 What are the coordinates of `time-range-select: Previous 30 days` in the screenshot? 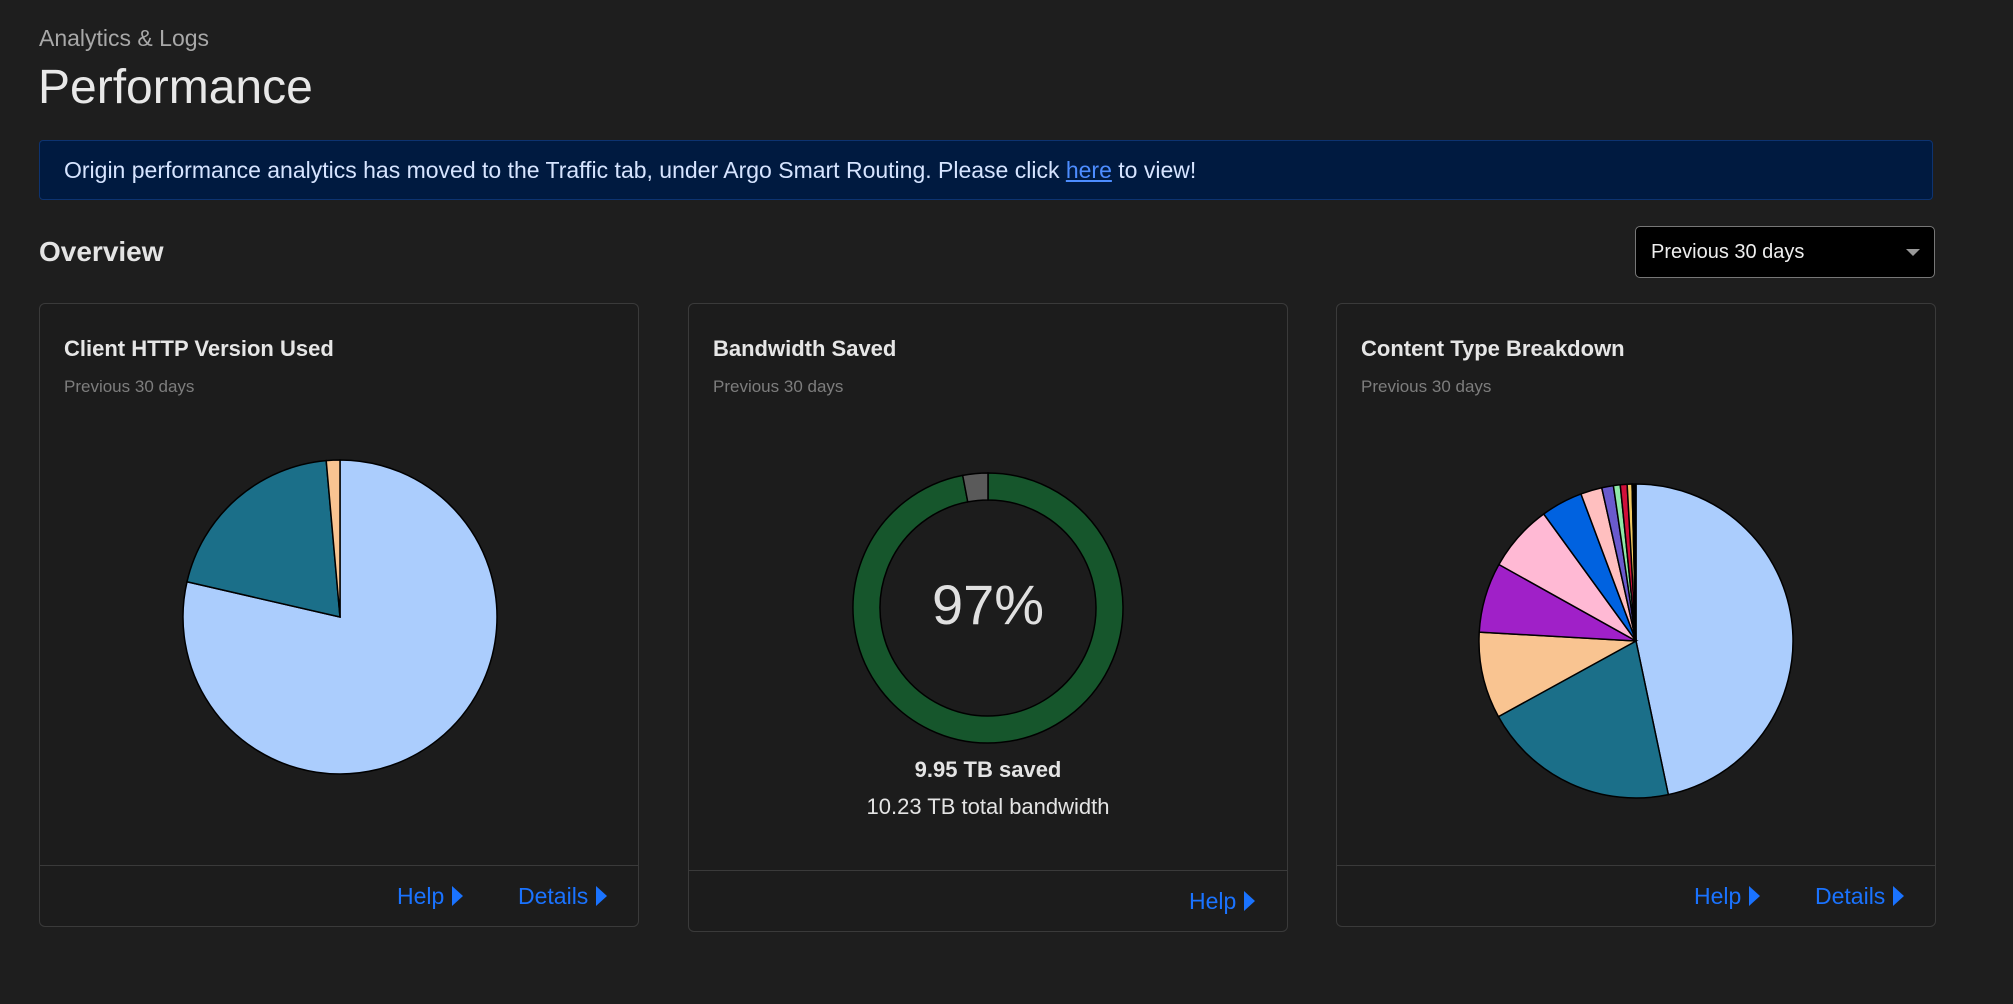 It's located at (1785, 252).